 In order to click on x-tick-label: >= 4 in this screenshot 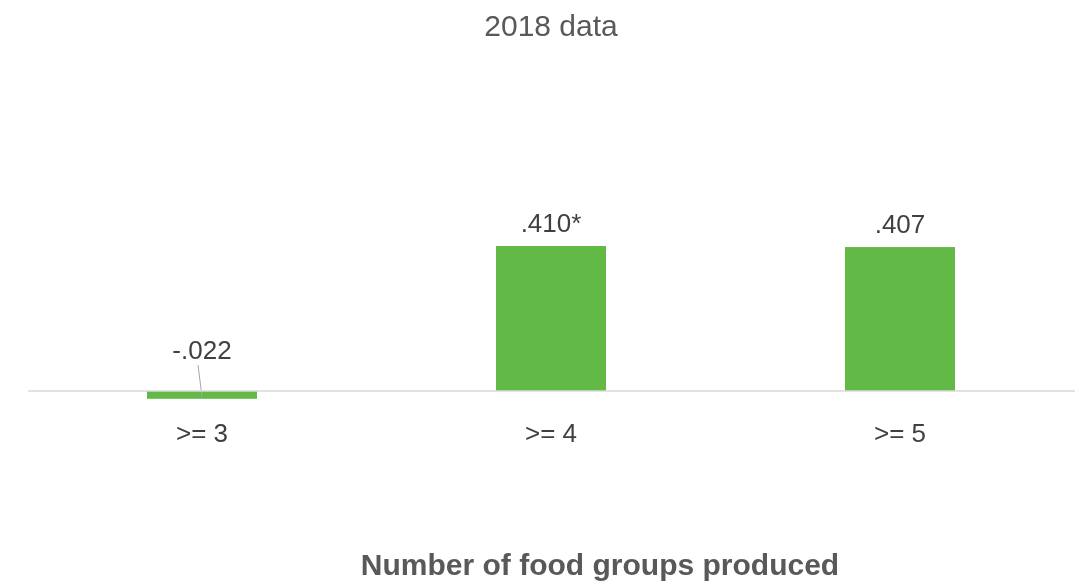, I will do `click(551, 433)`.